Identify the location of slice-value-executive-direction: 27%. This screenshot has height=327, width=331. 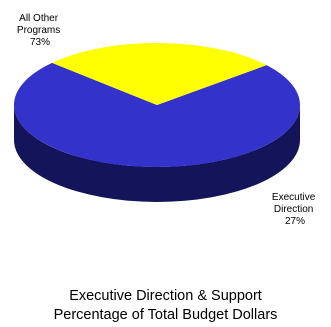
(295, 221).